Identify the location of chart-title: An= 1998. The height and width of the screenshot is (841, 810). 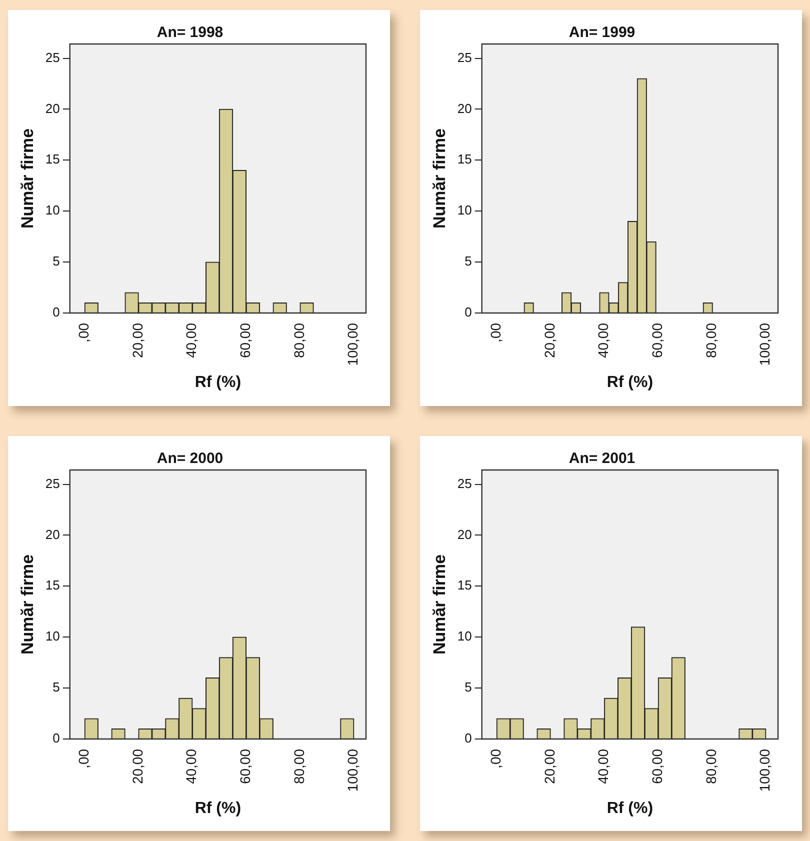
(190, 33).